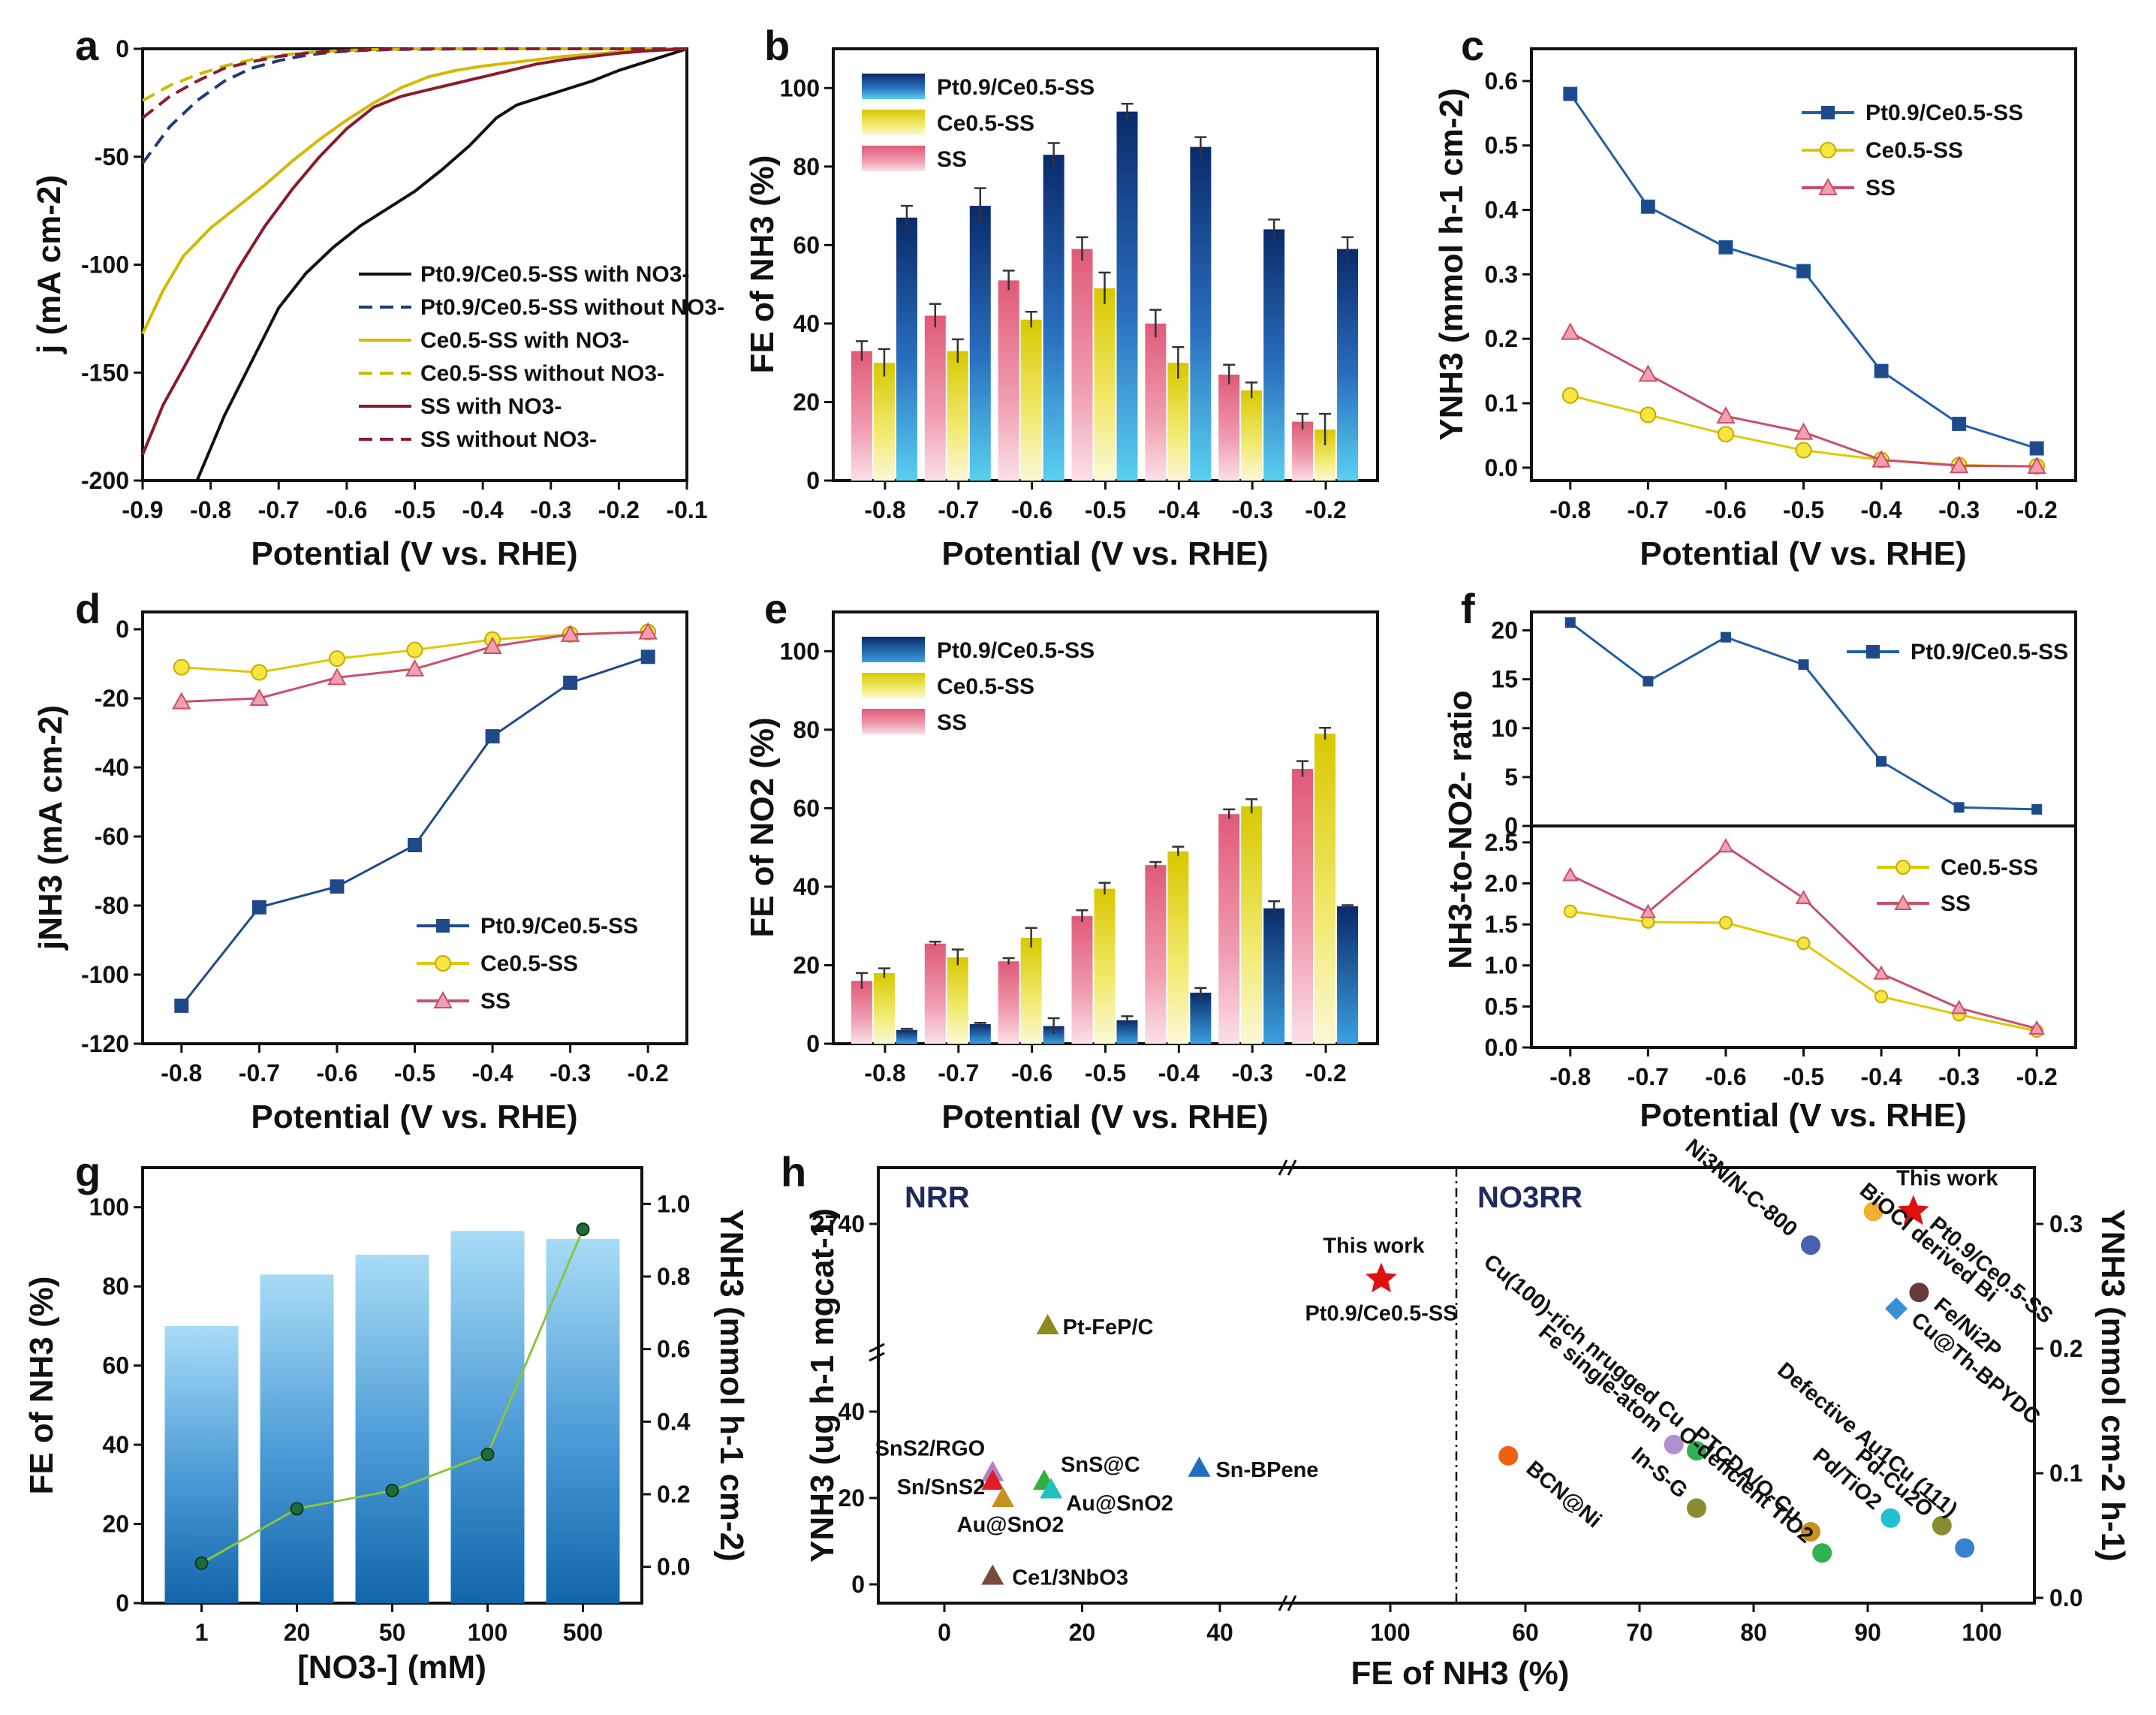  Describe the element at coordinates (806, 166) in the screenshot. I see `bar1-ytick-label: 80` at that location.